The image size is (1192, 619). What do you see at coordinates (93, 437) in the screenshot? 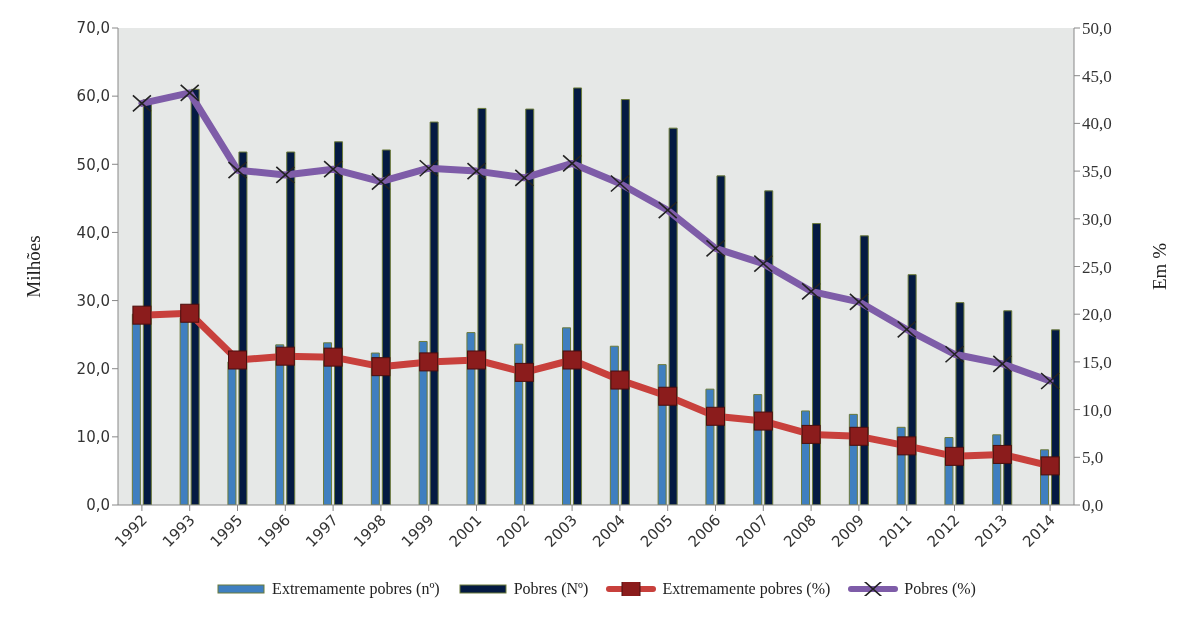
I see `y-tick-label: 10,0` at bounding box center [93, 437].